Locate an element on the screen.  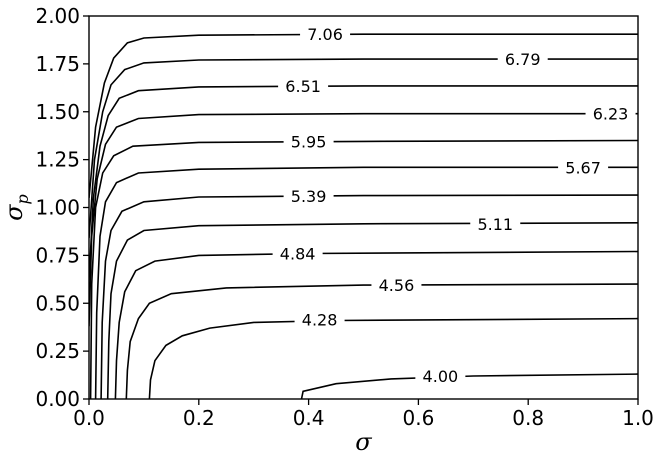
contour-line-4.28 is located at coordinates (393, 358).